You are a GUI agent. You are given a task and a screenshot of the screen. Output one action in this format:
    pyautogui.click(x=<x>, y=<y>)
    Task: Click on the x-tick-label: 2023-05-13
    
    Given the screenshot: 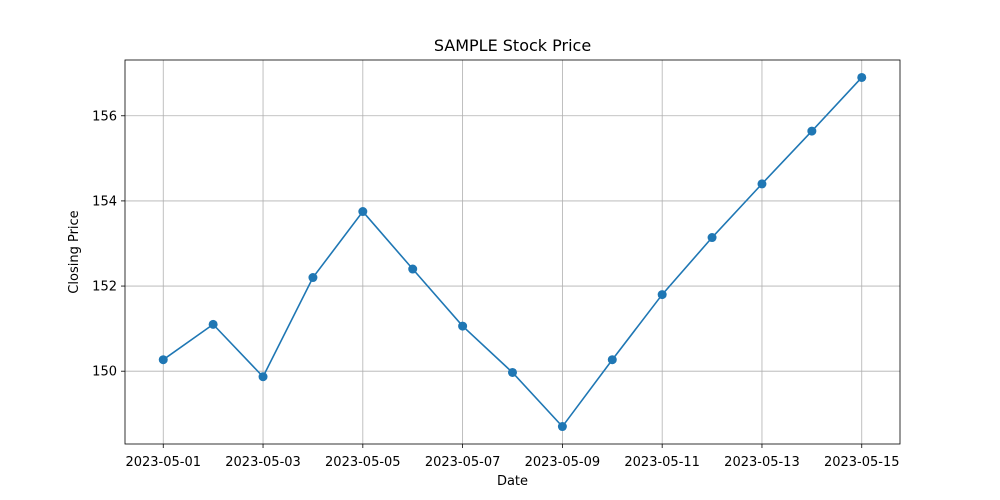 What is the action you would take?
    pyautogui.click(x=762, y=462)
    